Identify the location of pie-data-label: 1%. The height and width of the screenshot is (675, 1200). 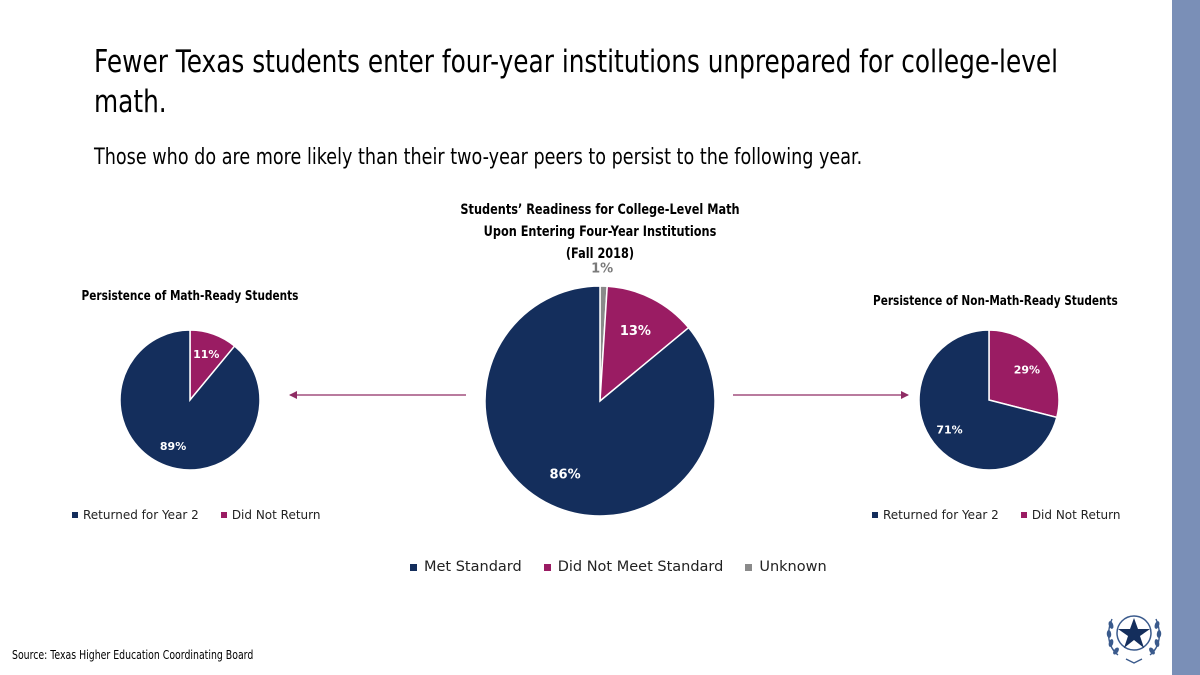
(602, 269).